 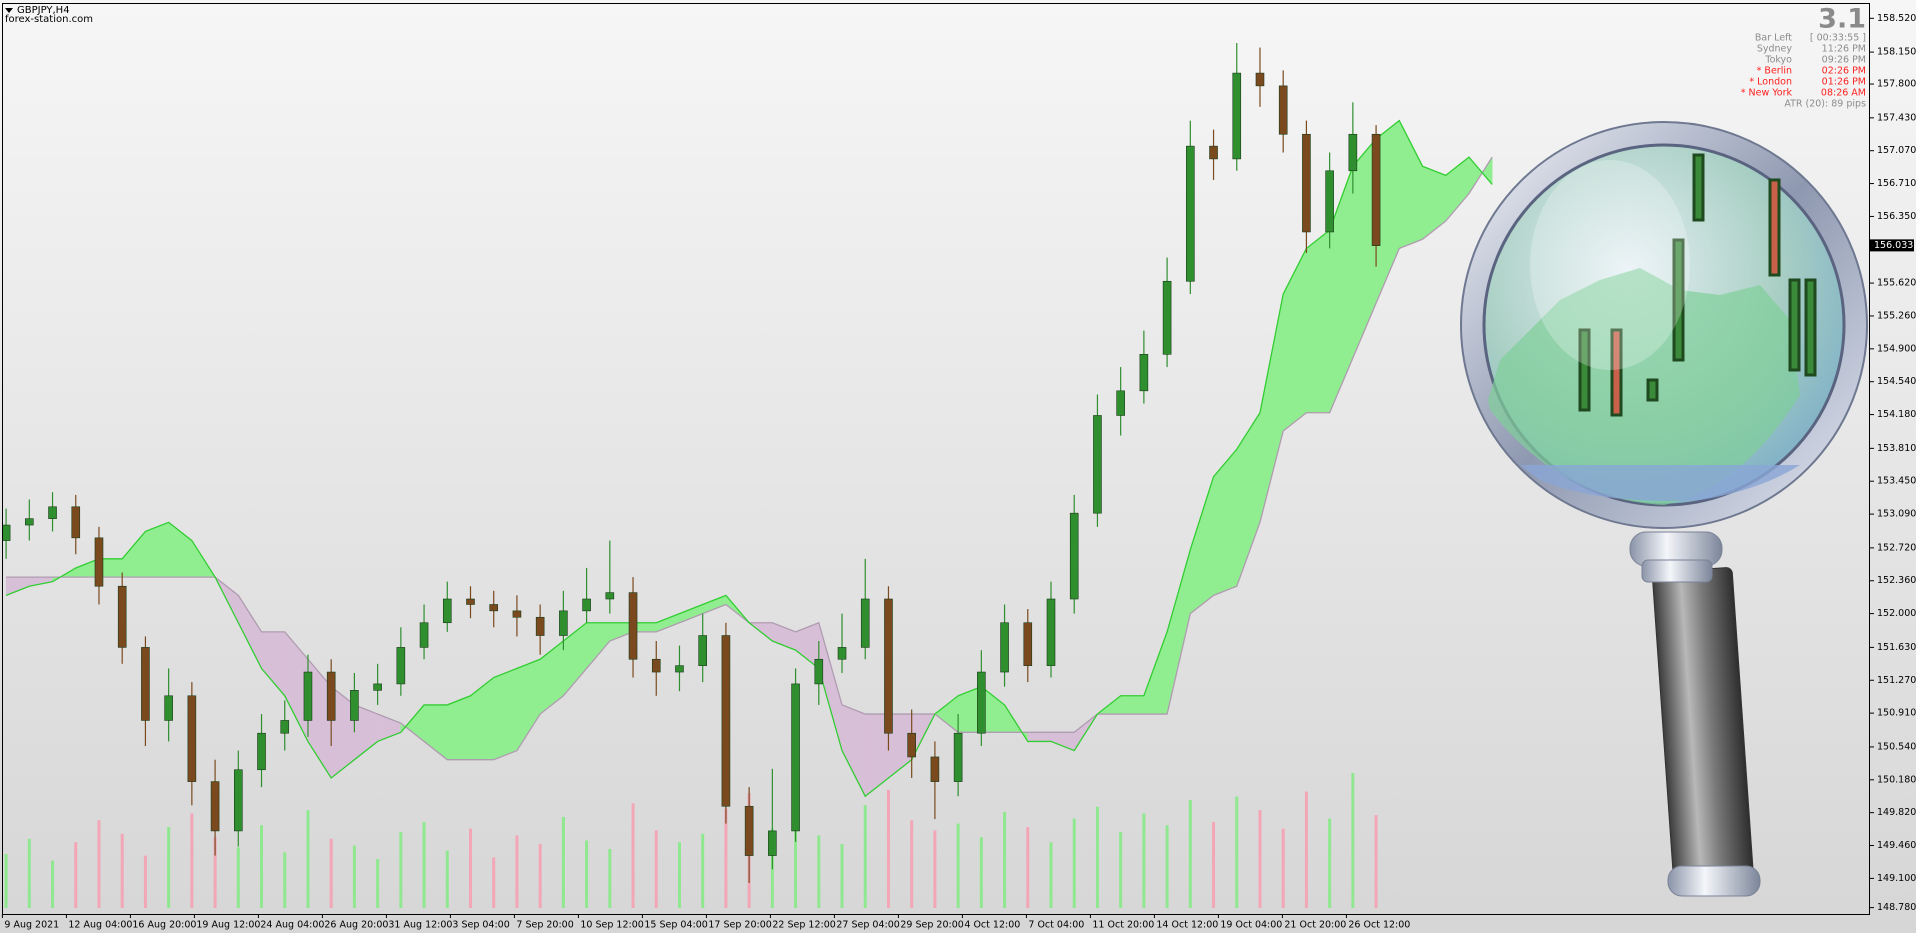 I want to click on y-tick-label: 153.810, so click(x=1896, y=448).